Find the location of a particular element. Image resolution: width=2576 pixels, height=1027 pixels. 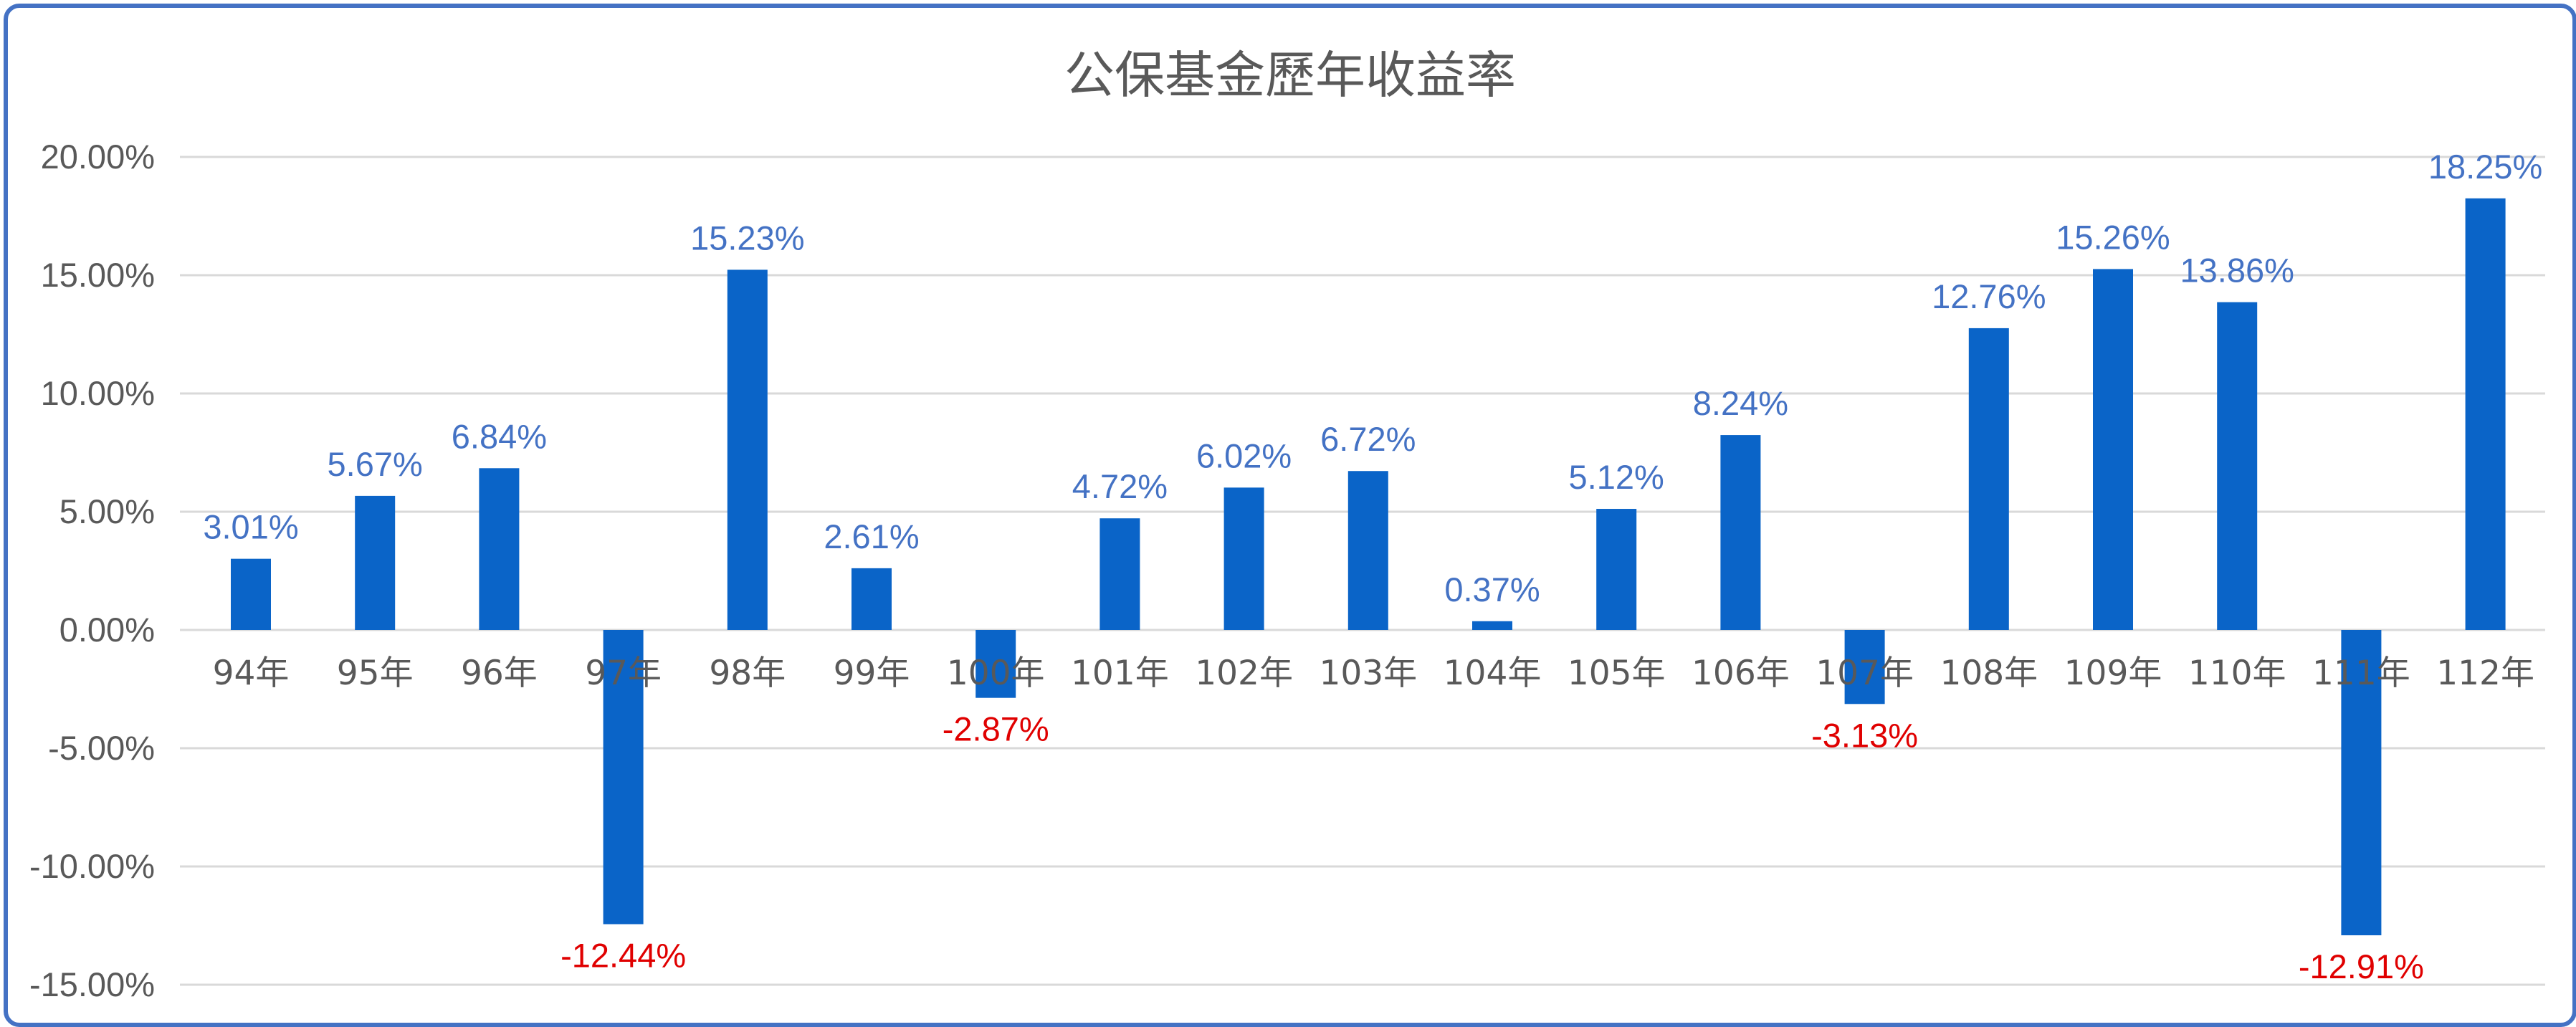

x-tick-label: 95年 is located at coordinates (375, 673).